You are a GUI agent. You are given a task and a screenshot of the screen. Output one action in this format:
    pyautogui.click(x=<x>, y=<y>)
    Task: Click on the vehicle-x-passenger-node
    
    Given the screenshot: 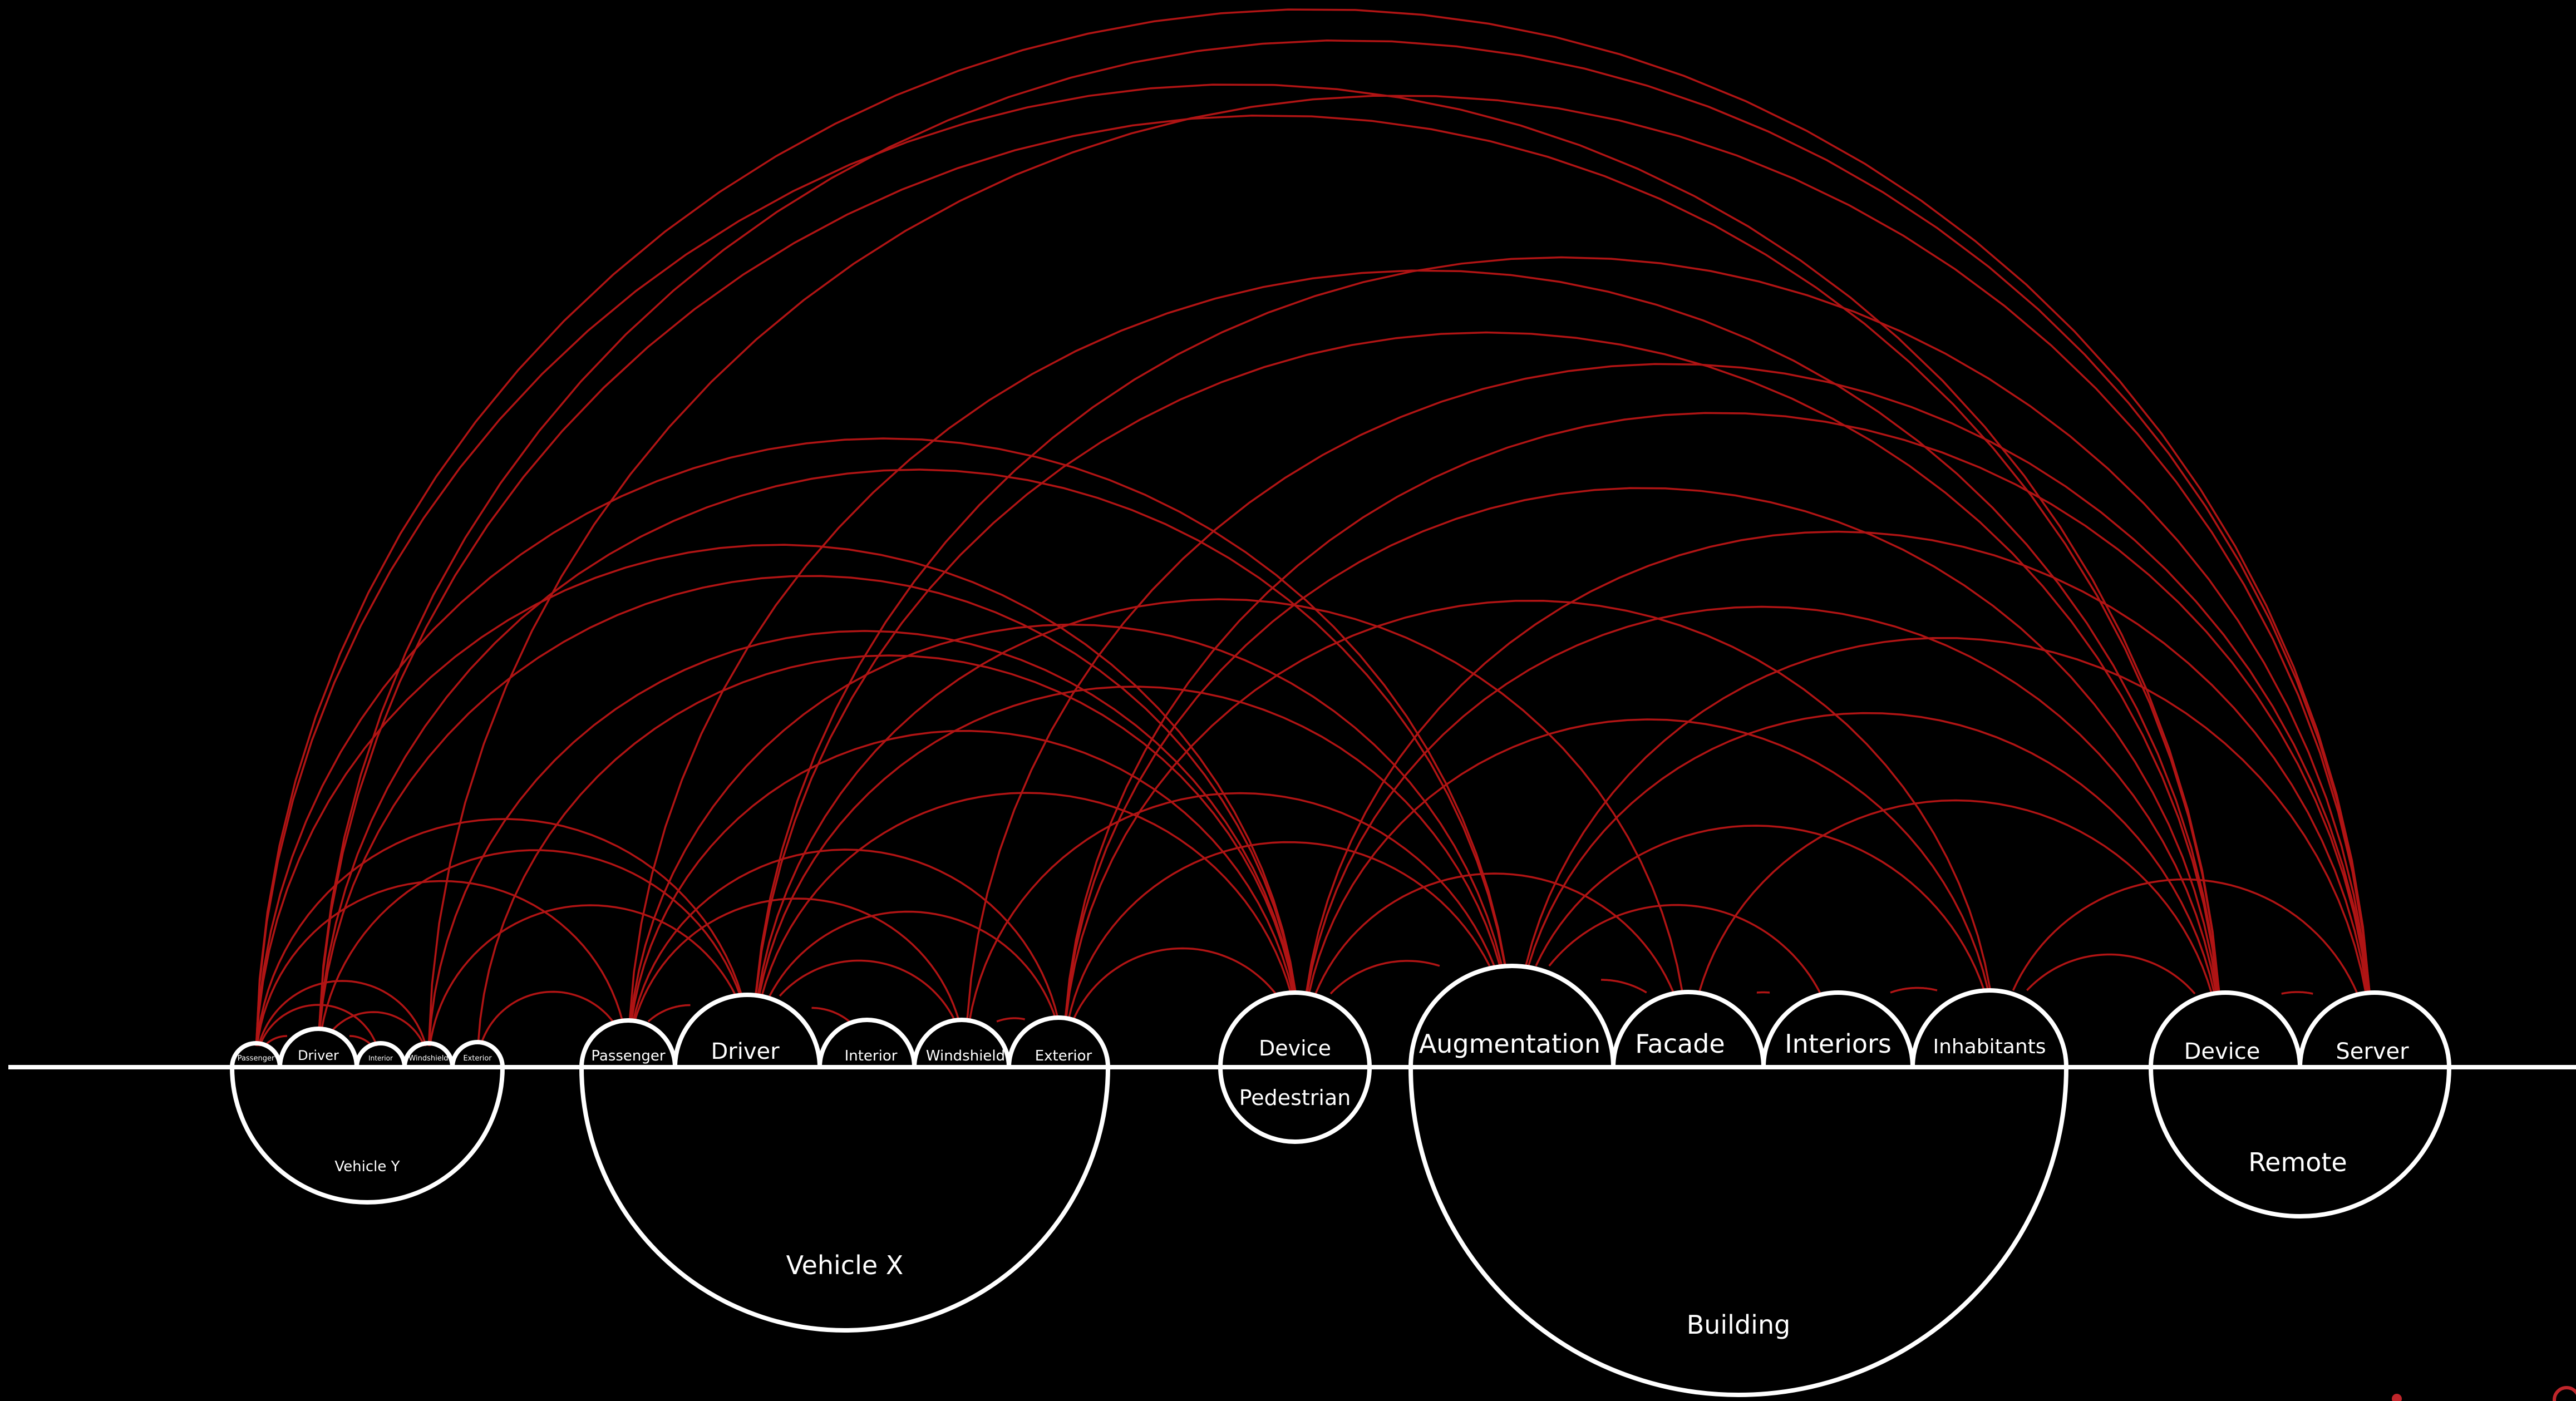 What is the action you would take?
    pyautogui.click(x=628, y=1043)
    